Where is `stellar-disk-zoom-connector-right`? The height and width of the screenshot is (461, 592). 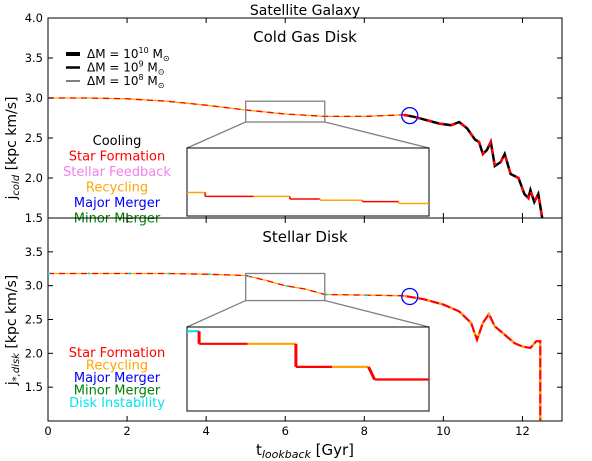
stellar-disk-zoom-connector-right is located at coordinates (377, 313).